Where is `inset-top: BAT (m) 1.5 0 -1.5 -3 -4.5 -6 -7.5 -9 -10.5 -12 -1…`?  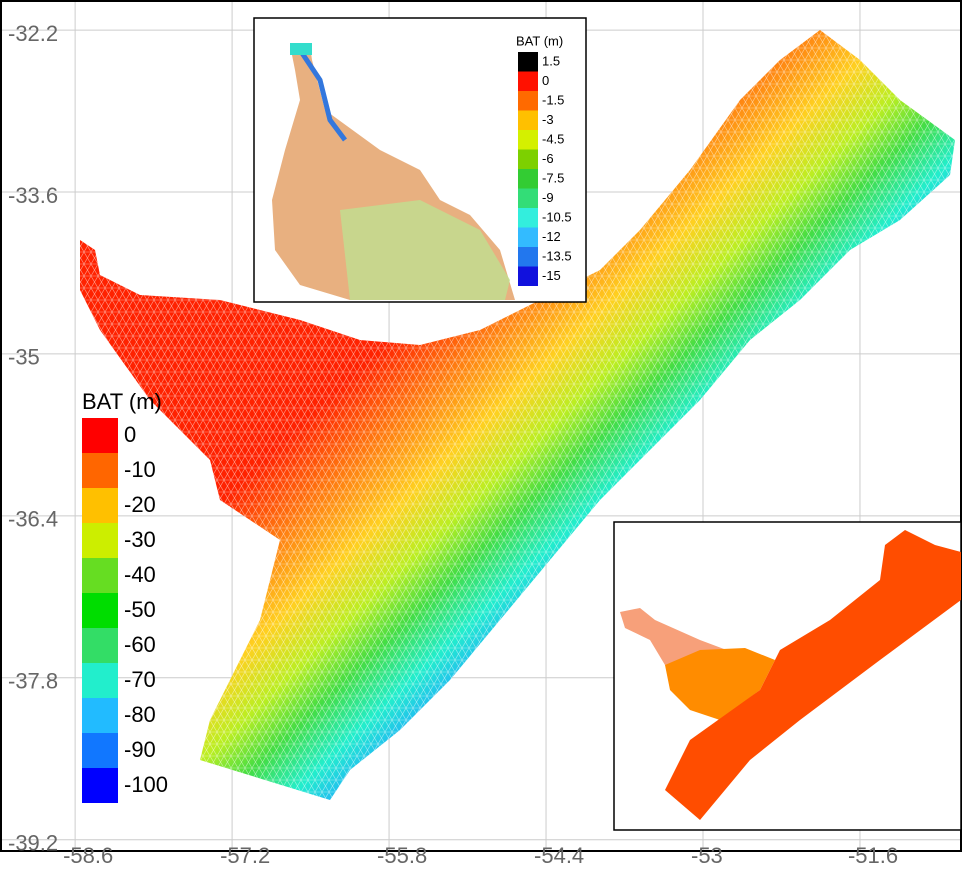 inset-top: BAT (m) 1.5 0 -1.5 -3 -4.5 -6 -7.5 -9 -10.5 -12 -1… is located at coordinates (420, 160).